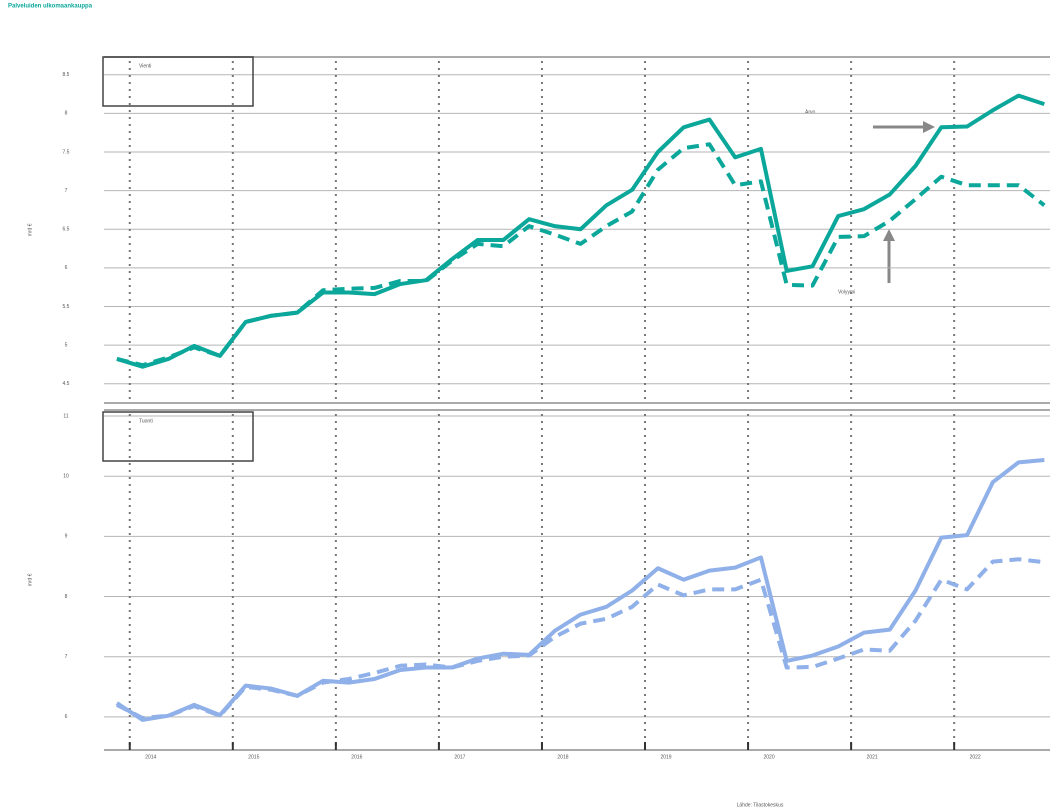 Image resolution: width=1051 pixels, height=811 pixels. I want to click on x-tick-label: 2014, so click(150, 757).